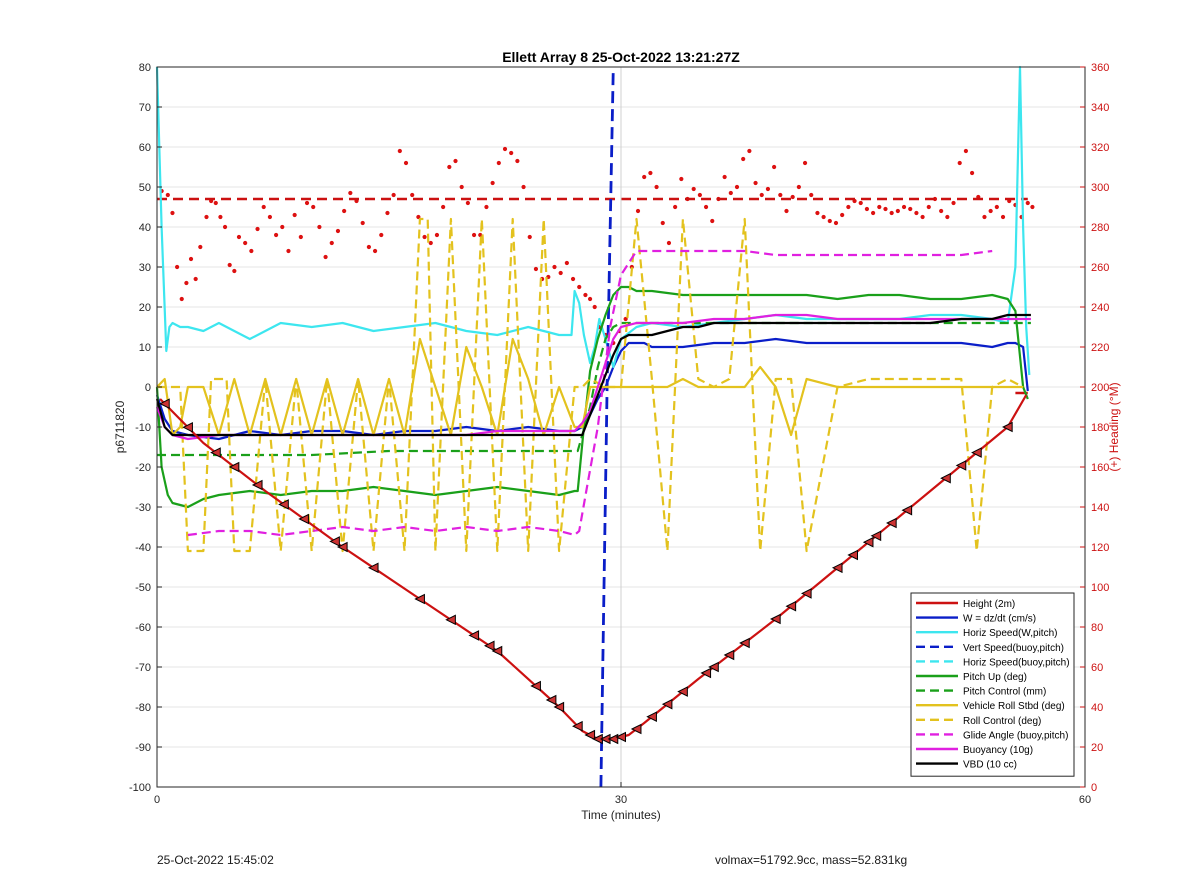  What do you see at coordinates (1100, 468) in the screenshot?
I see `y-right-tick-label: 160` at bounding box center [1100, 468].